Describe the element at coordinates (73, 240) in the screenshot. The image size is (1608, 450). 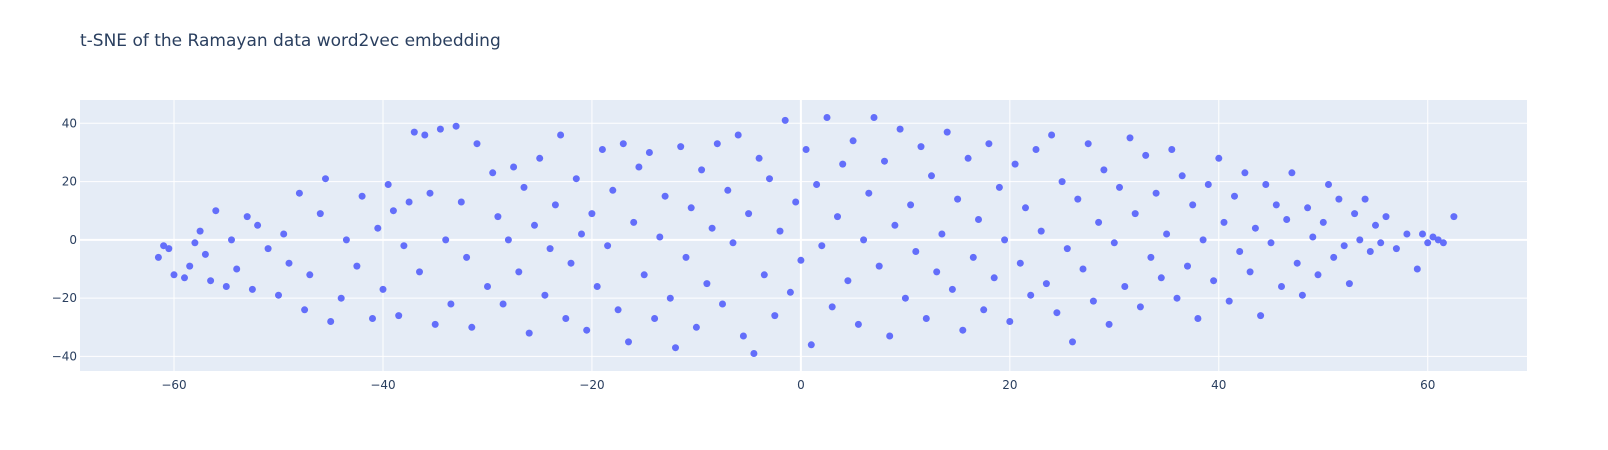
I see `y-tick-label: 0` at that location.